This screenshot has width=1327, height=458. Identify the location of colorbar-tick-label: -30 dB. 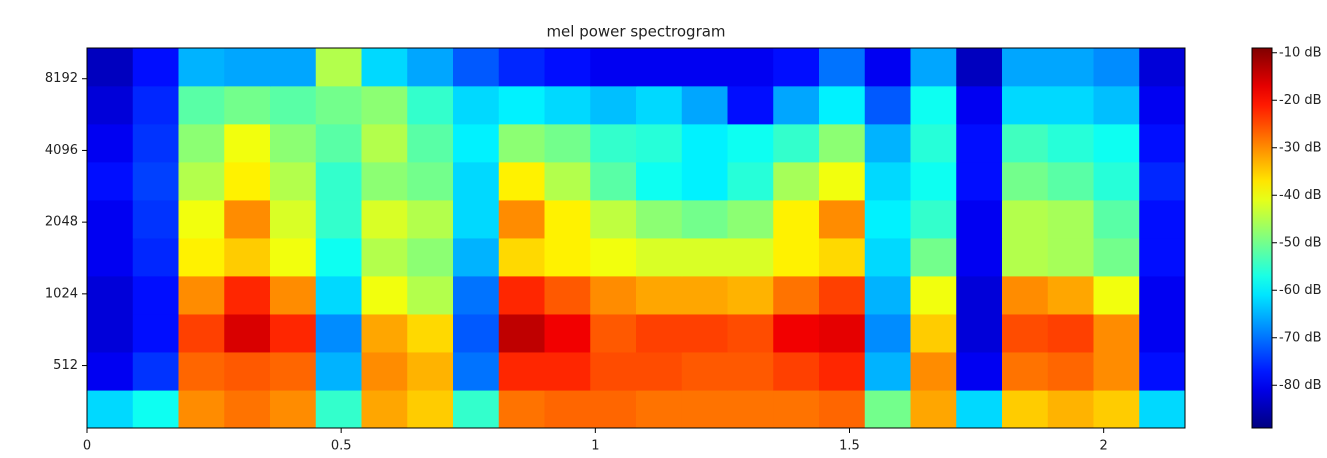
(1300, 147).